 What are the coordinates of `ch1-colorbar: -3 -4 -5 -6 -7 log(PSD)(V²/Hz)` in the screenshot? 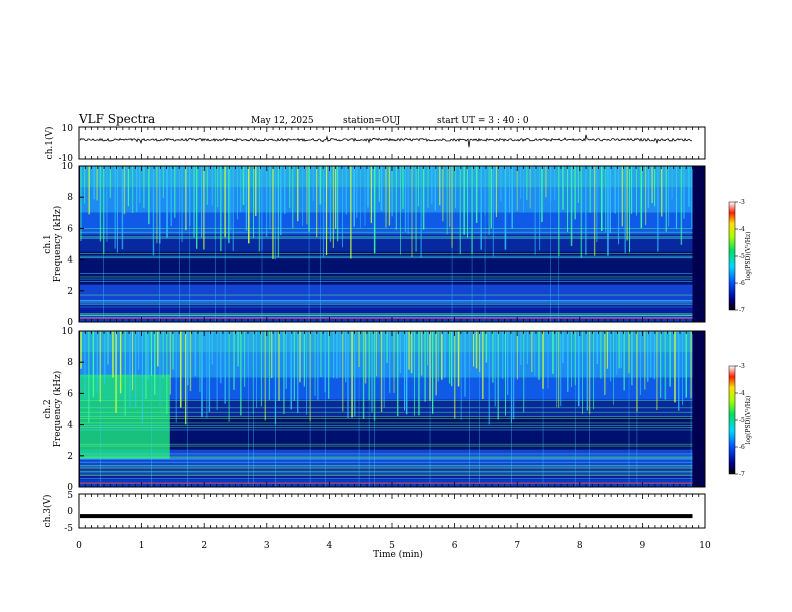 It's located at (740, 256).